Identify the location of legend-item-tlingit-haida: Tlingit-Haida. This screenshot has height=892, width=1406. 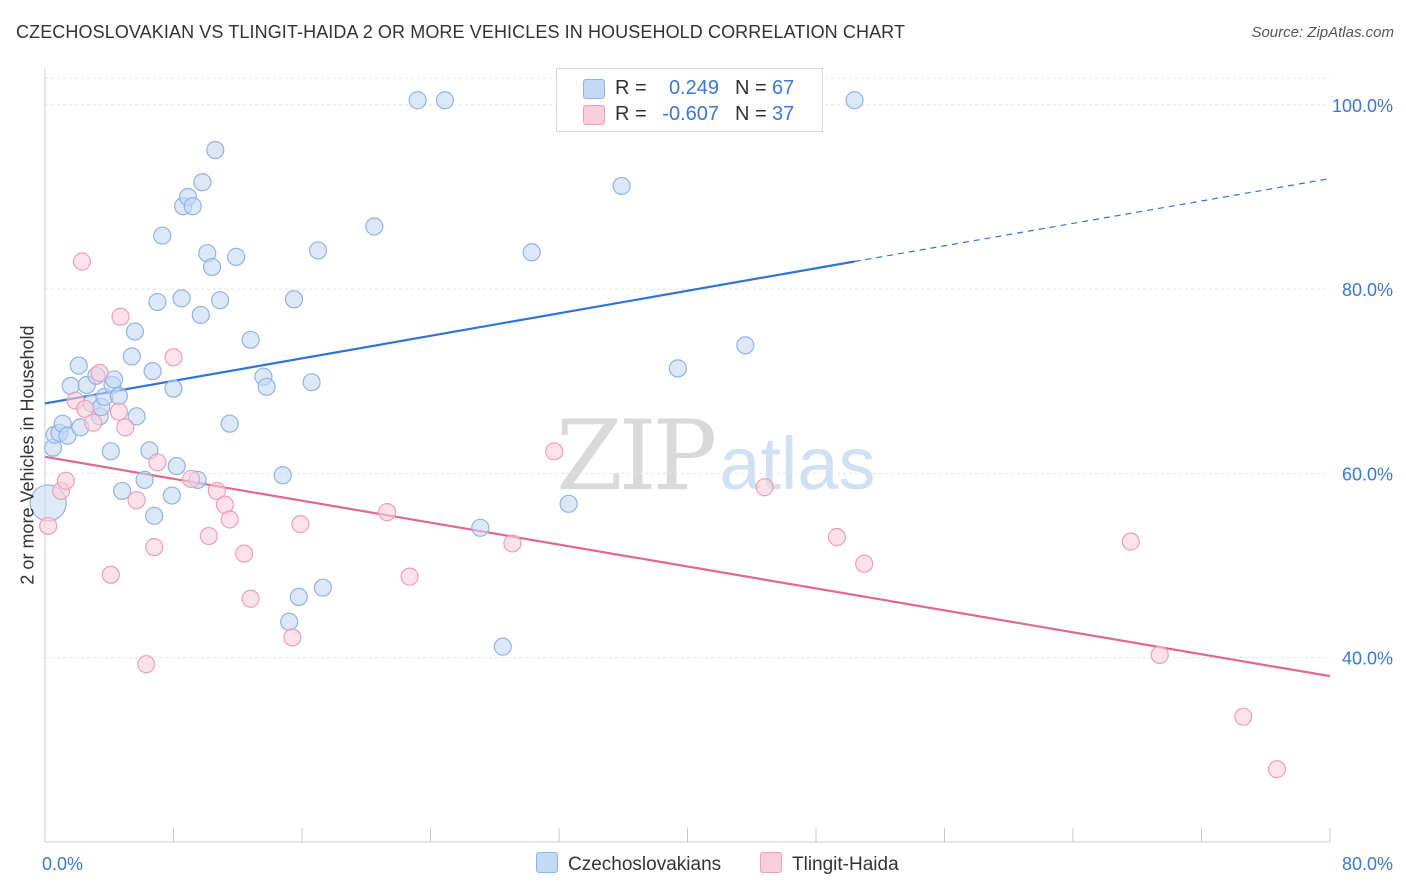
(829, 864).